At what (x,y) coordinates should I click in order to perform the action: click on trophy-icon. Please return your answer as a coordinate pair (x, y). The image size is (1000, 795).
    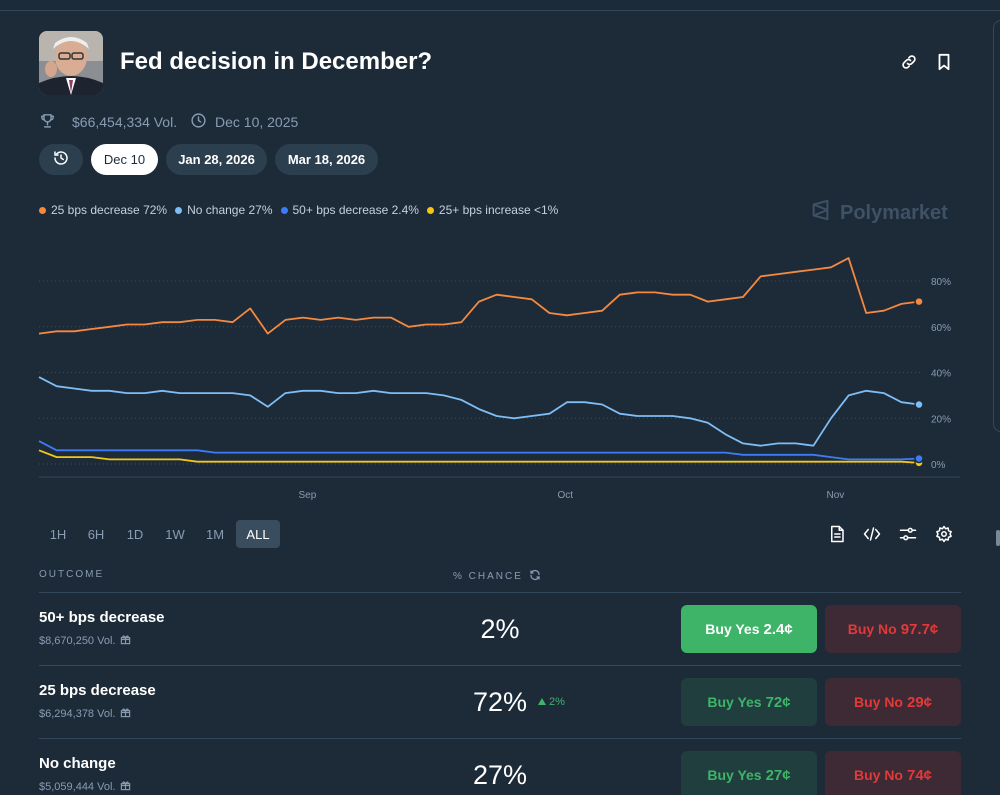
    Looking at the image, I should click on (47, 122).